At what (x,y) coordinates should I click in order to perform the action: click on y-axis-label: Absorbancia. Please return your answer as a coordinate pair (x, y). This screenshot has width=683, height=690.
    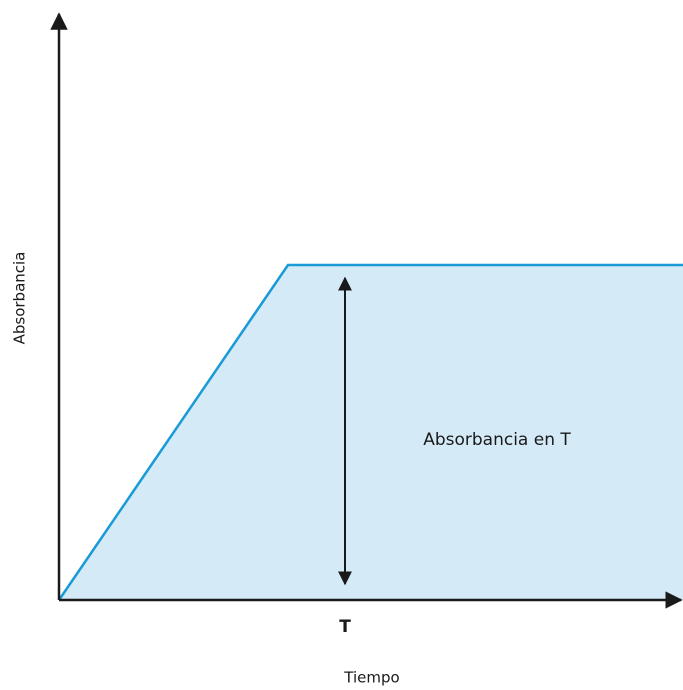
    Looking at the image, I should click on (20, 298).